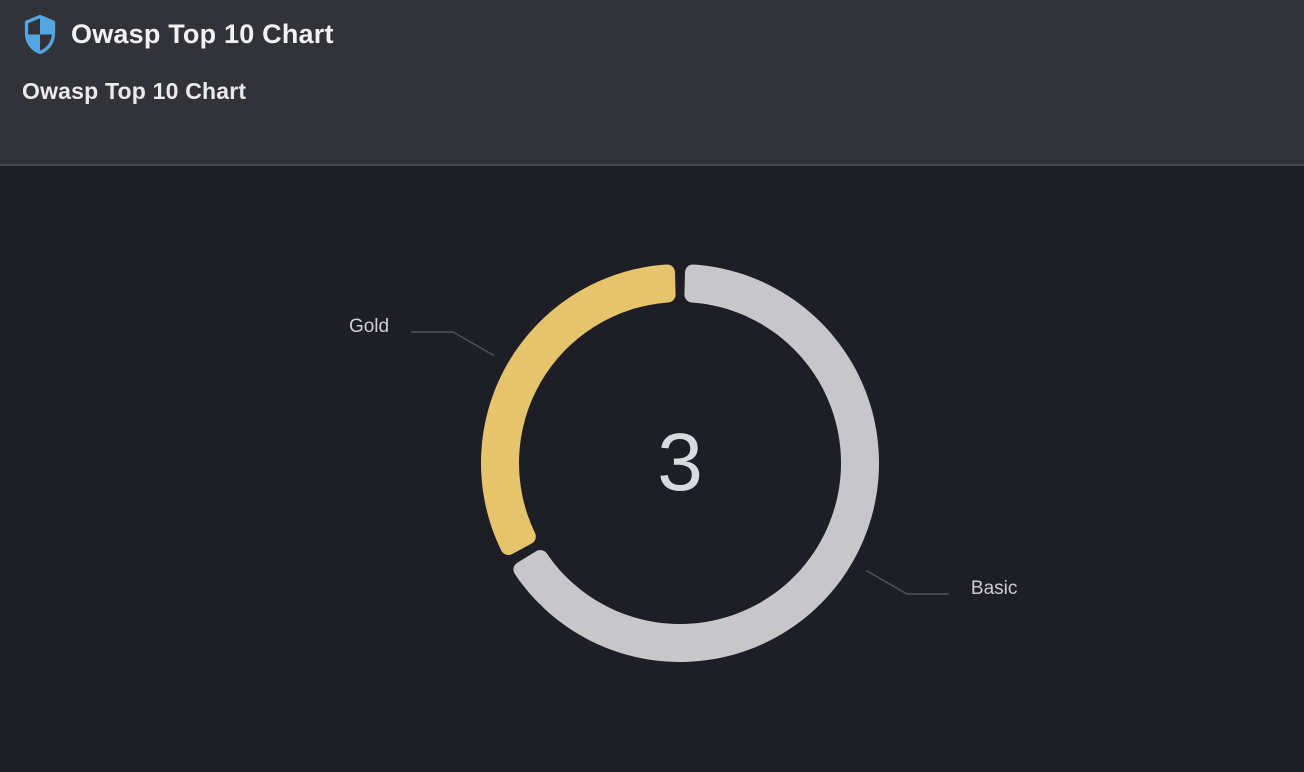  I want to click on segment-label-basic: Basic, so click(994, 588).